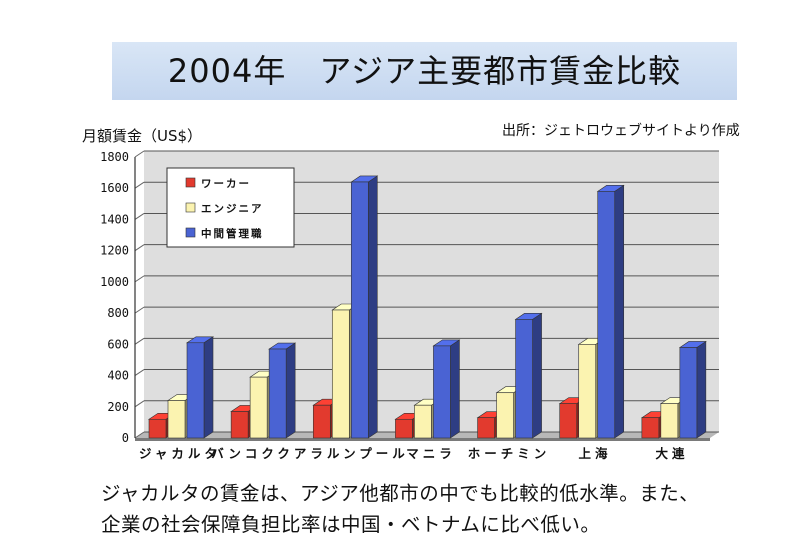 The image size is (800, 557). What do you see at coordinates (118, 313) in the screenshot?
I see `y-tick-label: 800` at bounding box center [118, 313].